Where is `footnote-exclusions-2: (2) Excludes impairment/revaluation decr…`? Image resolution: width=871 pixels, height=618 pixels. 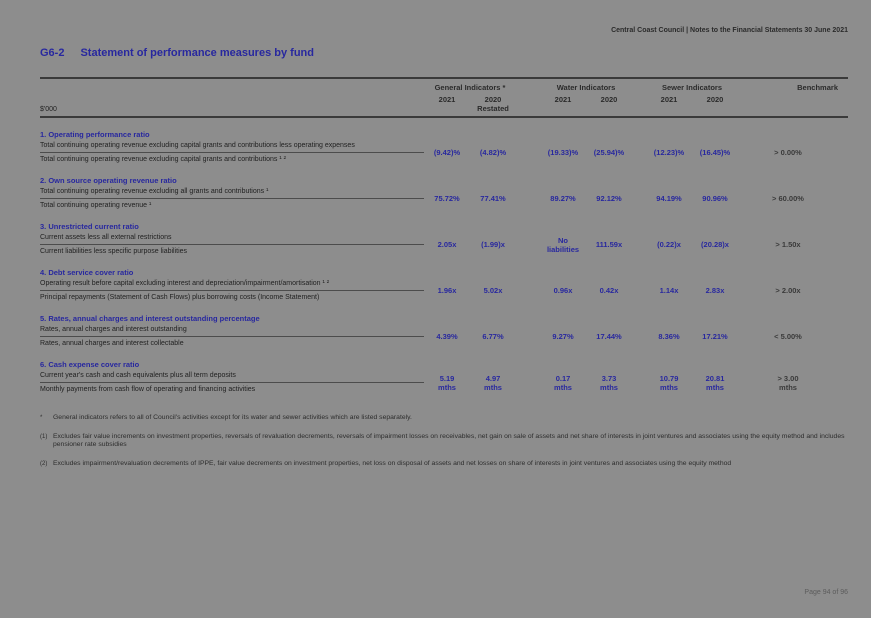 footnote-exclusions-2: (2) Excludes impairment/revaluation decr… is located at coordinates (444, 464).